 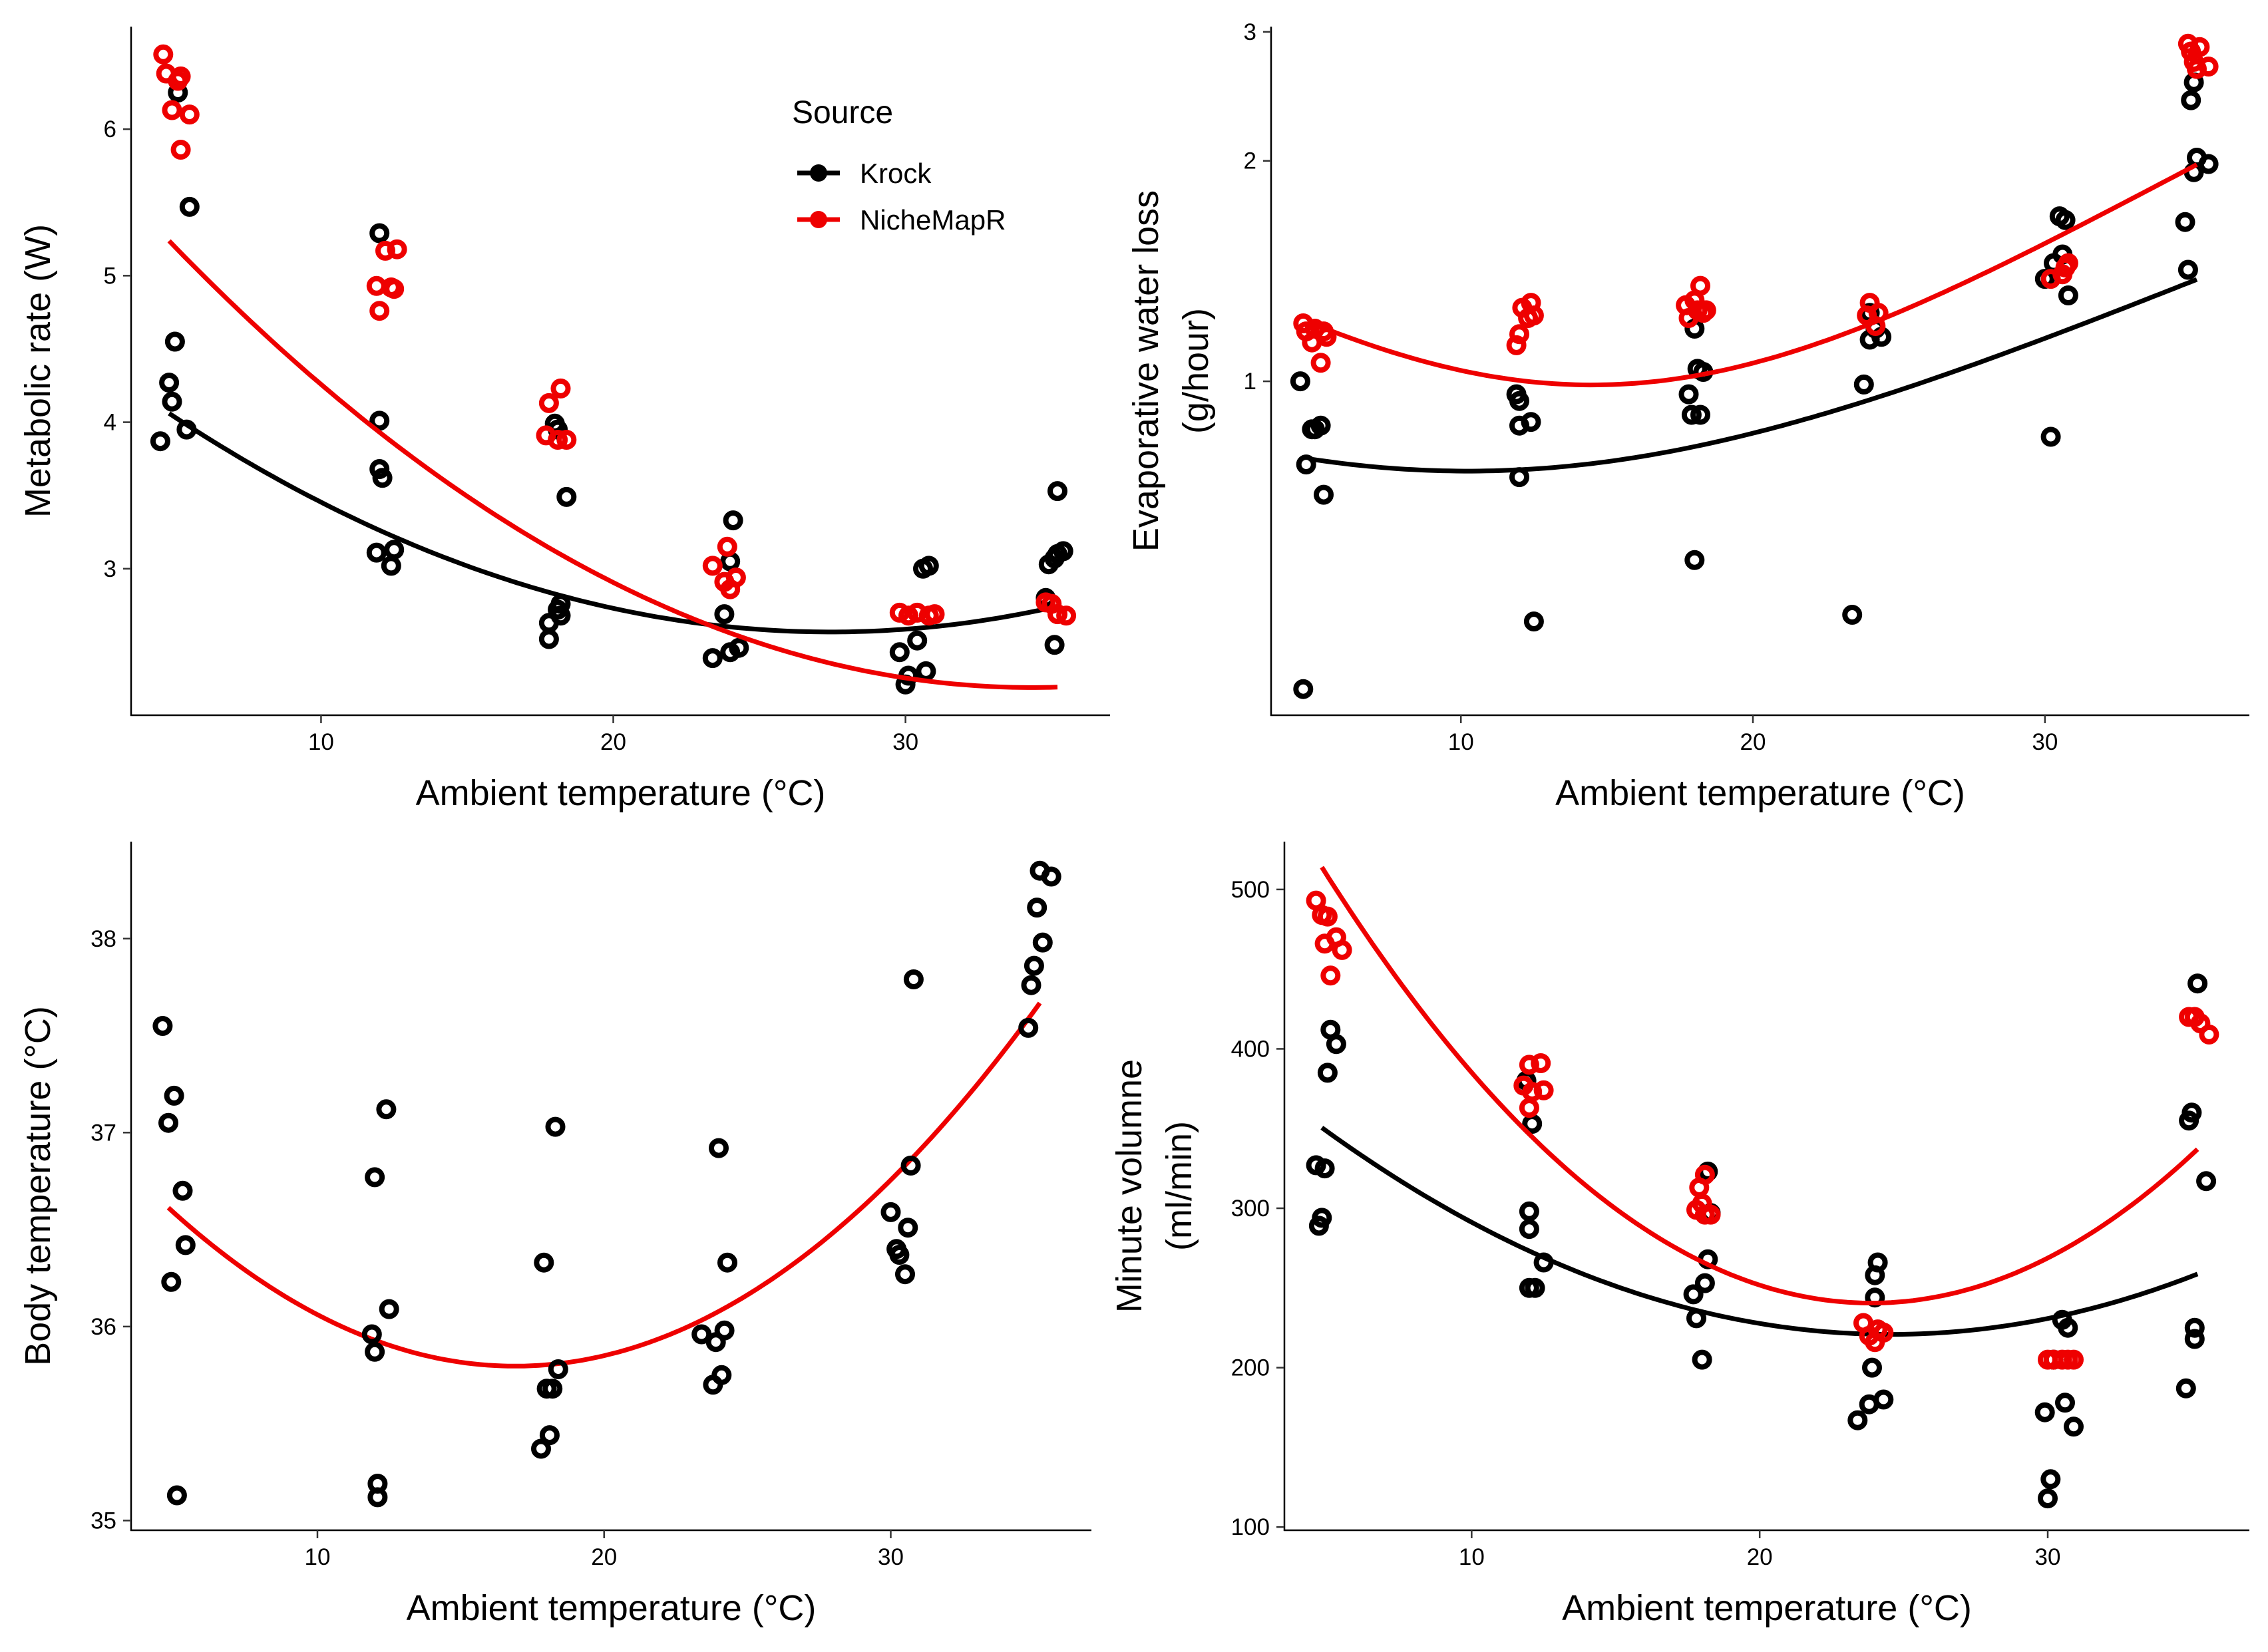 What do you see at coordinates (1129, 1186) in the screenshot?
I see `y-axis-title: Minute volumne` at bounding box center [1129, 1186].